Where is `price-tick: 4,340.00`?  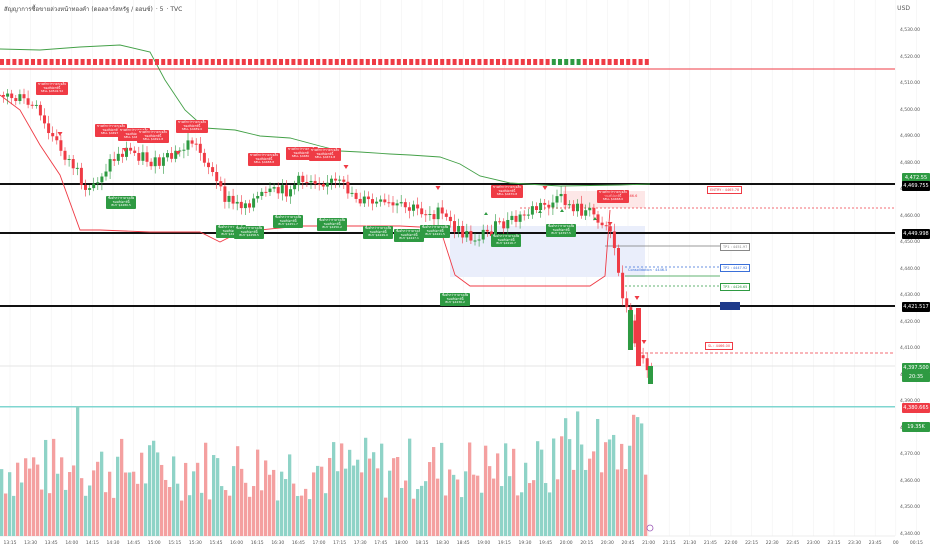 price-tick: 4,340.00 is located at coordinates (909, 534).